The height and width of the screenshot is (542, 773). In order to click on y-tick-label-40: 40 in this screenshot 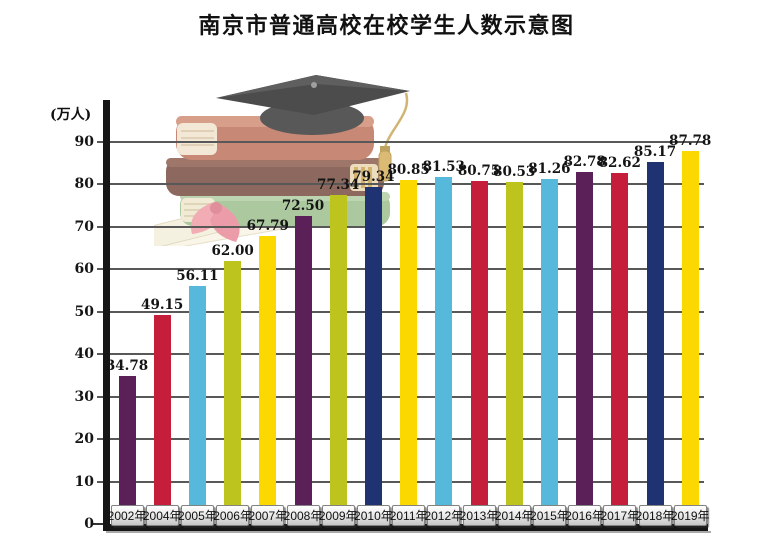, I will do `click(84, 354)`.